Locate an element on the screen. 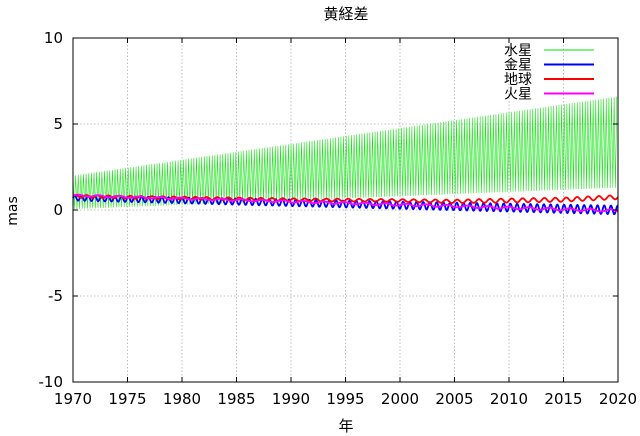 The height and width of the screenshot is (436, 640). x-tick-label: 2005 is located at coordinates (454, 399).